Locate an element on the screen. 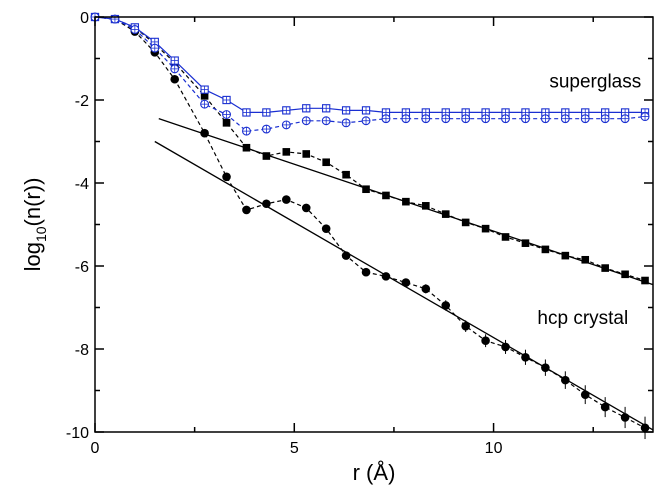 This screenshot has width=663, height=493. x-axis-label: r (Å) is located at coordinates (374, 472).